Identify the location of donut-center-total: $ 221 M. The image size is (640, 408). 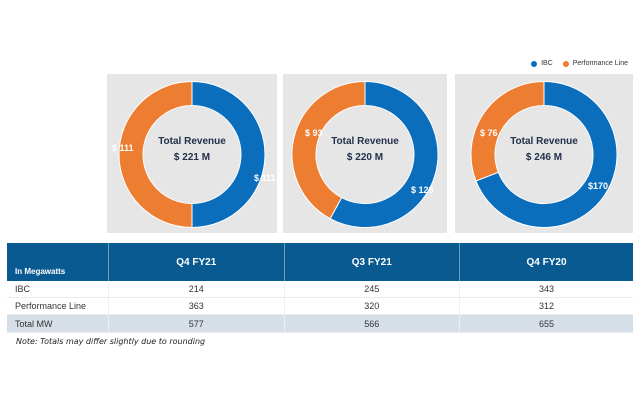
(192, 157).